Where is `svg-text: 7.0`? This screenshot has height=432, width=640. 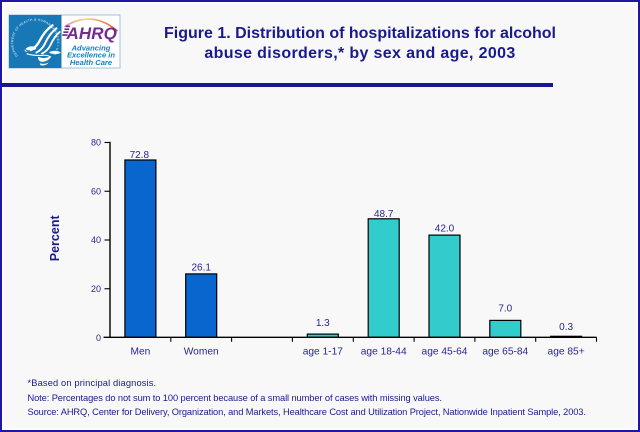
svg-text: 7.0 is located at coordinates (505, 308).